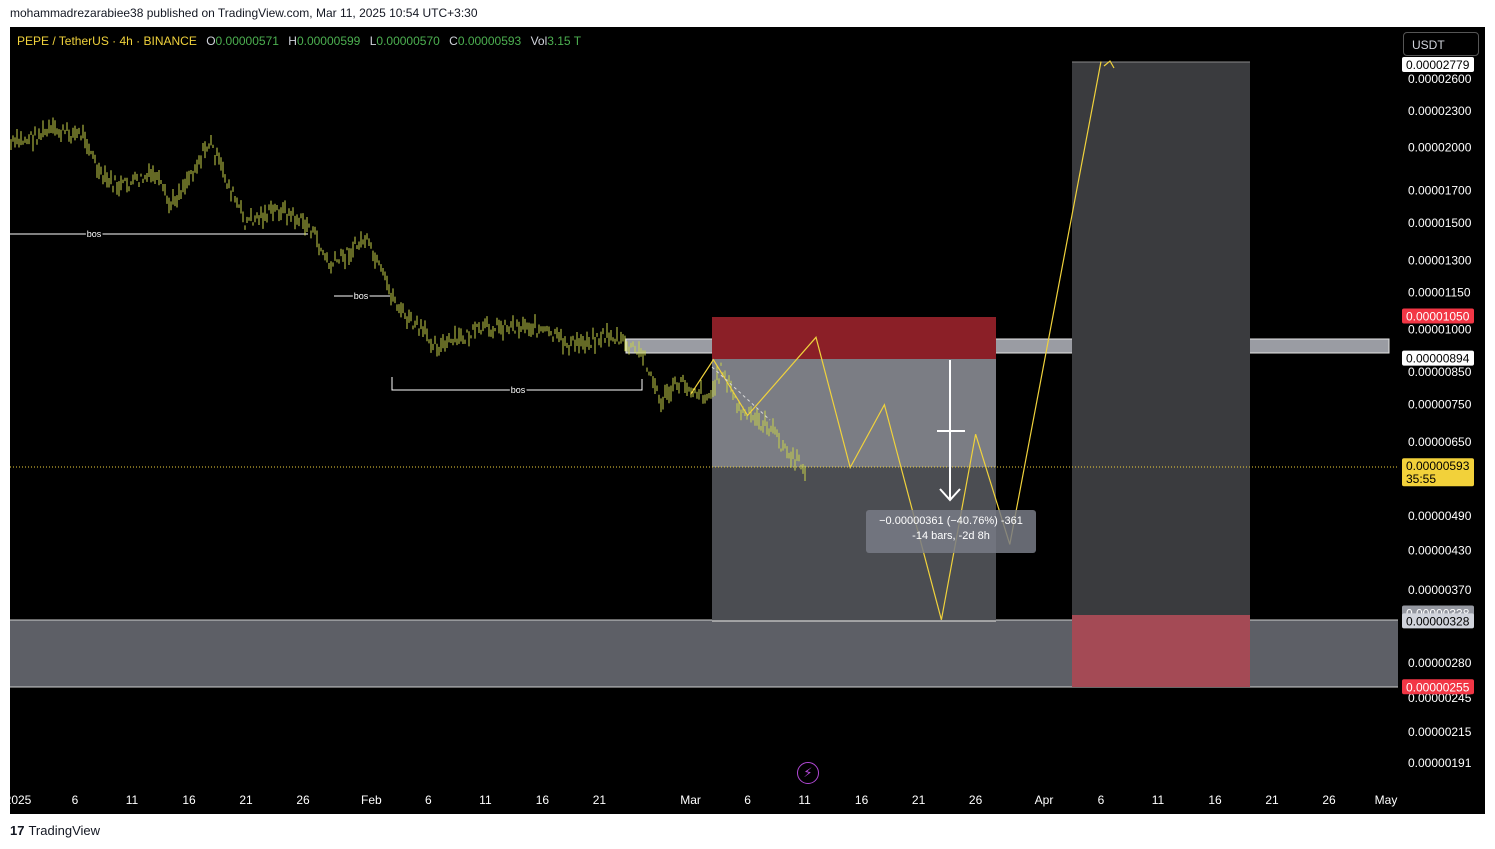  What do you see at coordinates (247, 41) in the screenshot?
I see `open-value: 0.00000571` at bounding box center [247, 41].